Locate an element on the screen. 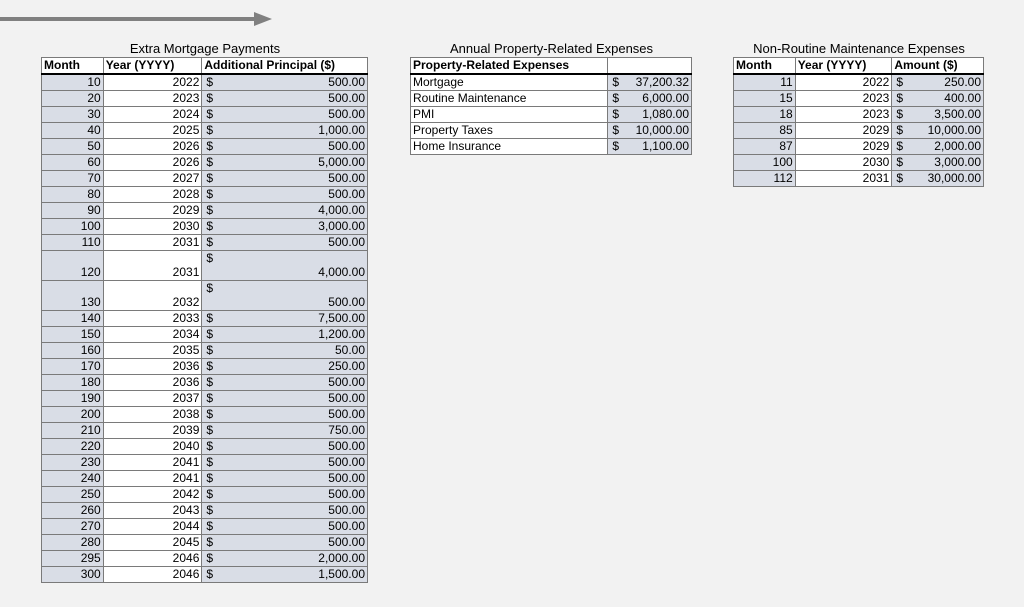  month-cell: 20 is located at coordinates (72, 98).